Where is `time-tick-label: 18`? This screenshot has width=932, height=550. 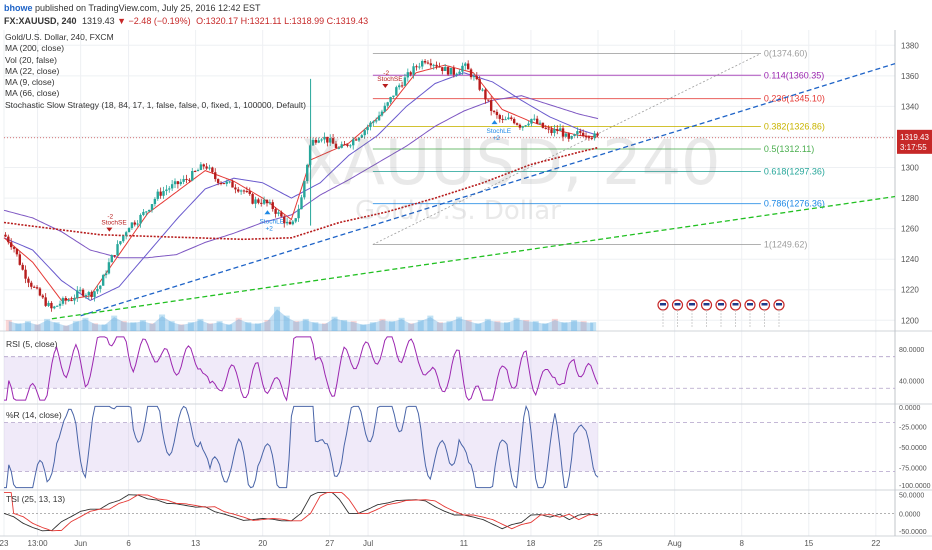 time-tick-label: 18 is located at coordinates (530, 543).